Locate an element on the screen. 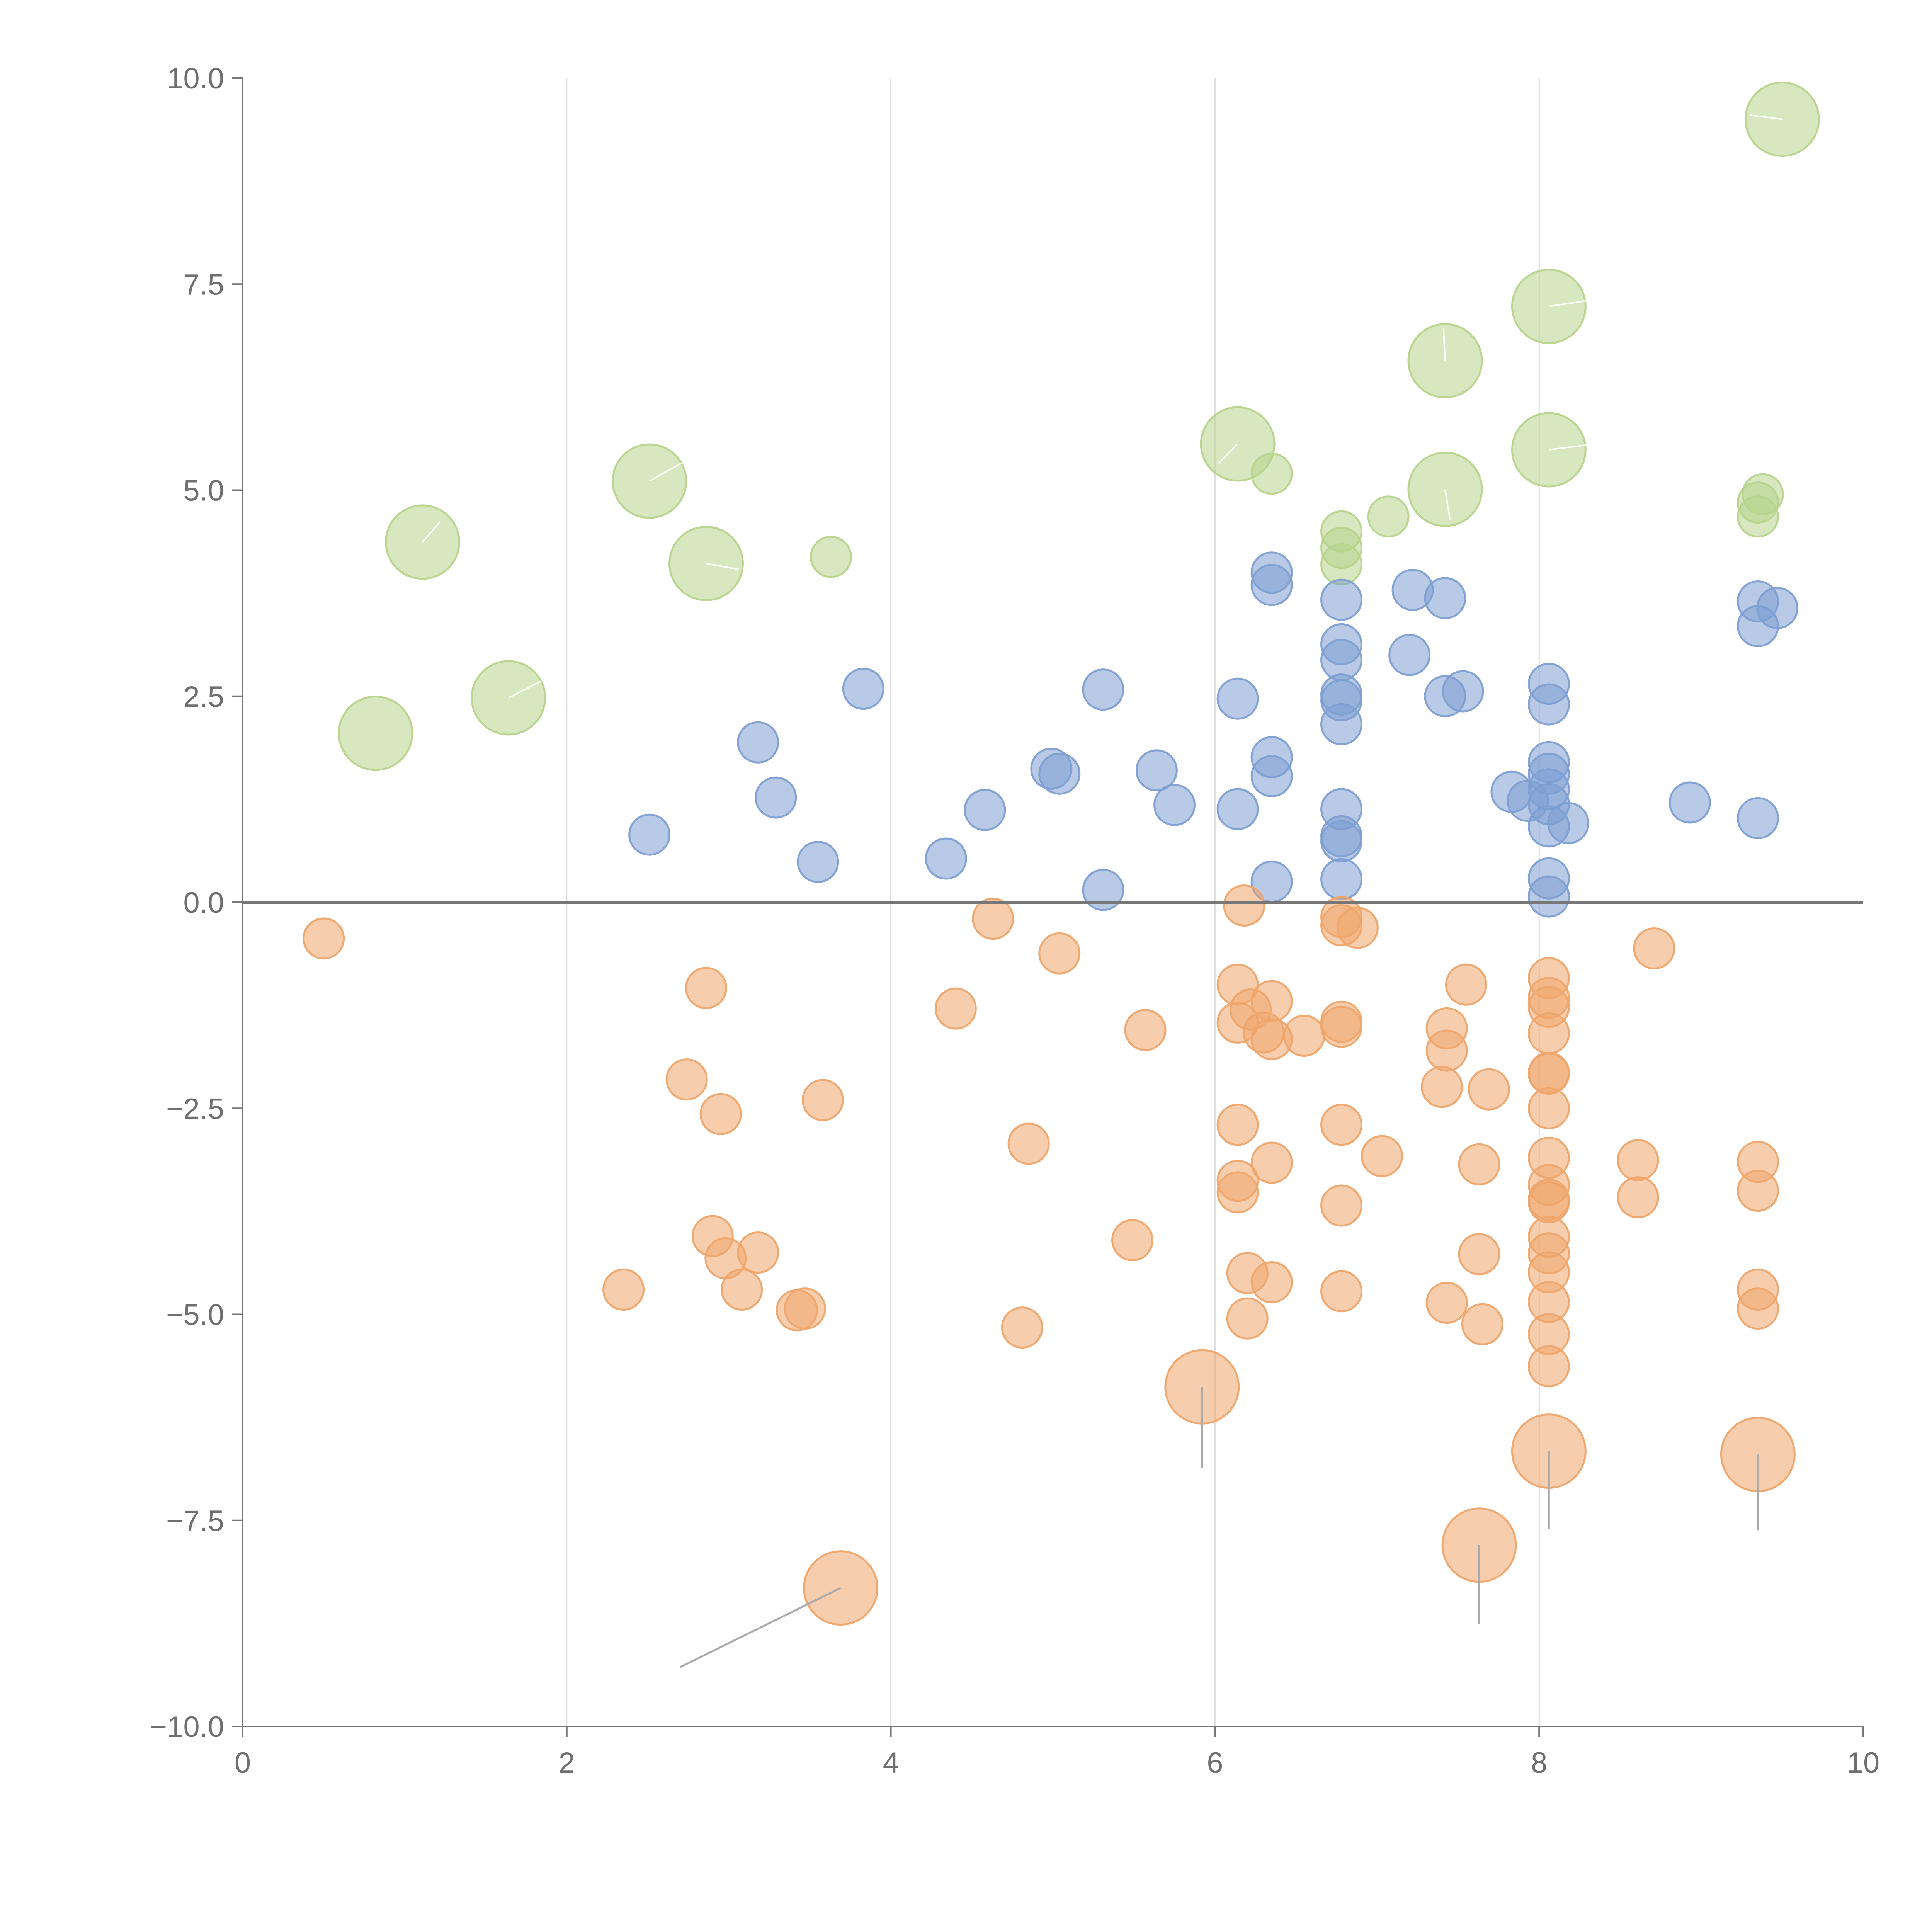  x-tick-label: 8 is located at coordinates (1539, 1763).